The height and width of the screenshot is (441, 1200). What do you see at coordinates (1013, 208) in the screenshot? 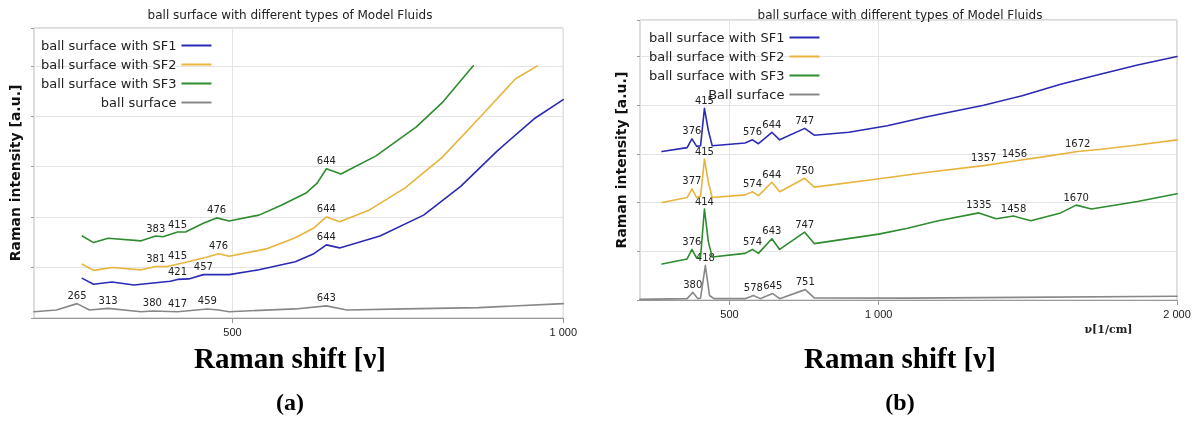
I see `annotation: 1458` at bounding box center [1013, 208].